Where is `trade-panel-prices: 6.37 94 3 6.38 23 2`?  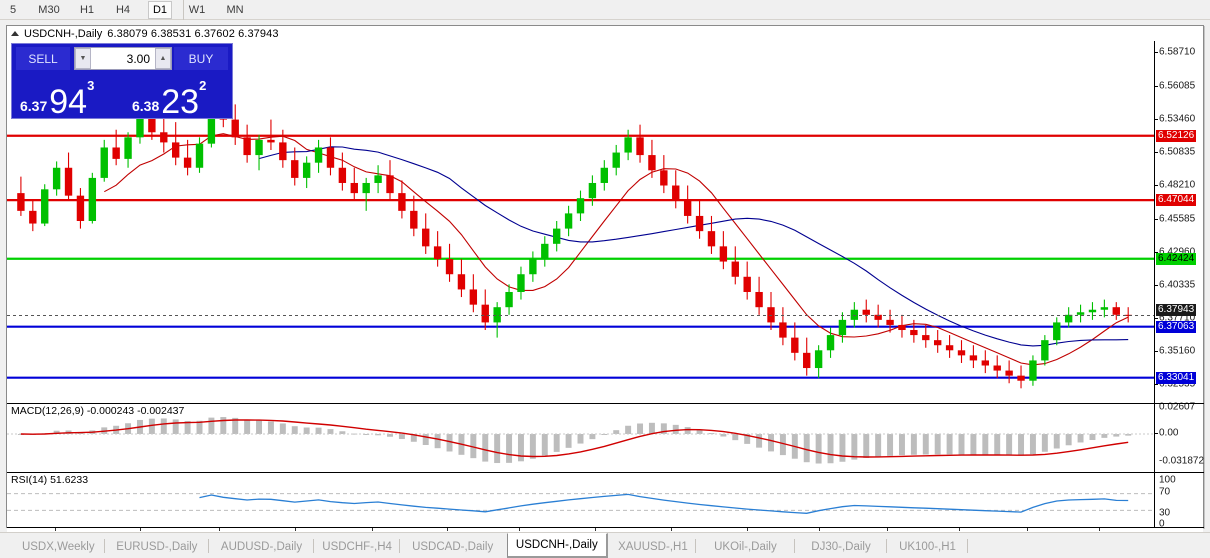
trade-panel-prices: 6.37 94 3 6.38 23 2 is located at coordinates (122, 96).